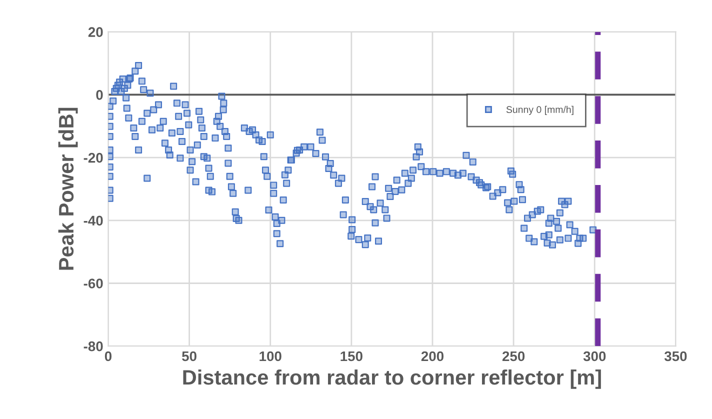  Describe the element at coordinates (95, 32) in the screenshot. I see `y-tick-label: 20` at that location.